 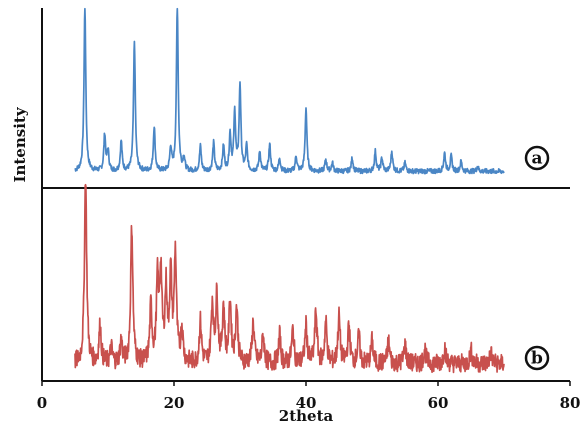 What do you see at coordinates (306, 416) in the screenshot?
I see `x-axis-title: 2theta` at bounding box center [306, 416].